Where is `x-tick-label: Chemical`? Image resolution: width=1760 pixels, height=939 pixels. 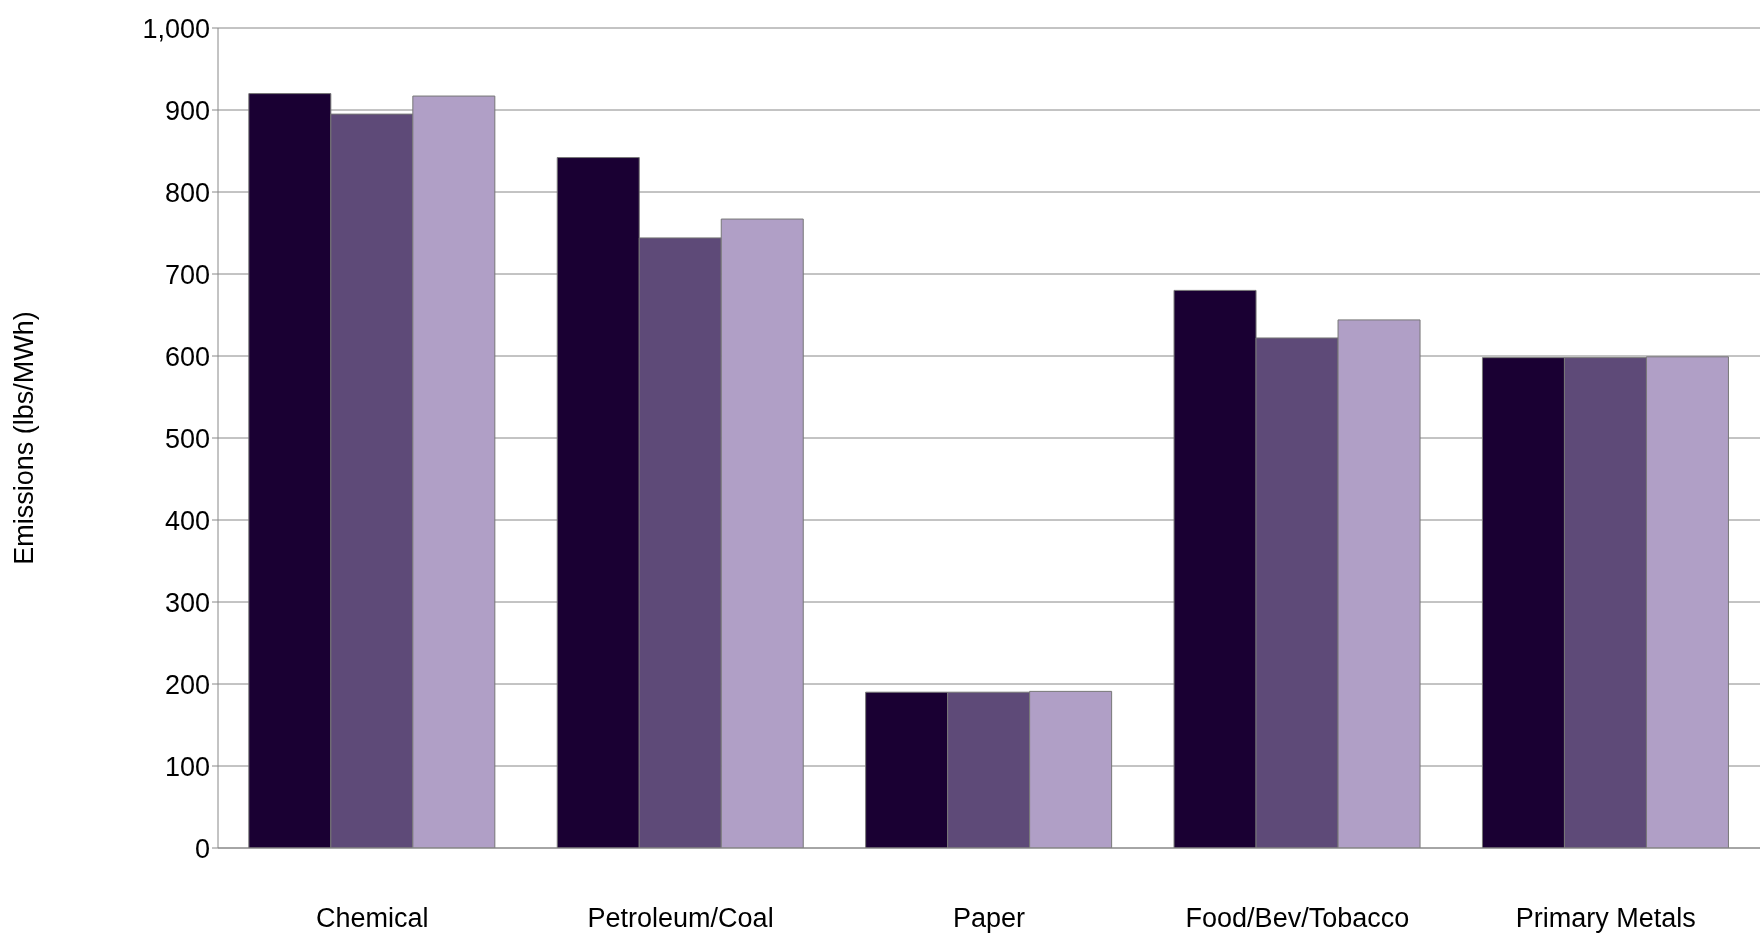 x-tick-label: Chemical is located at coordinates (372, 918).